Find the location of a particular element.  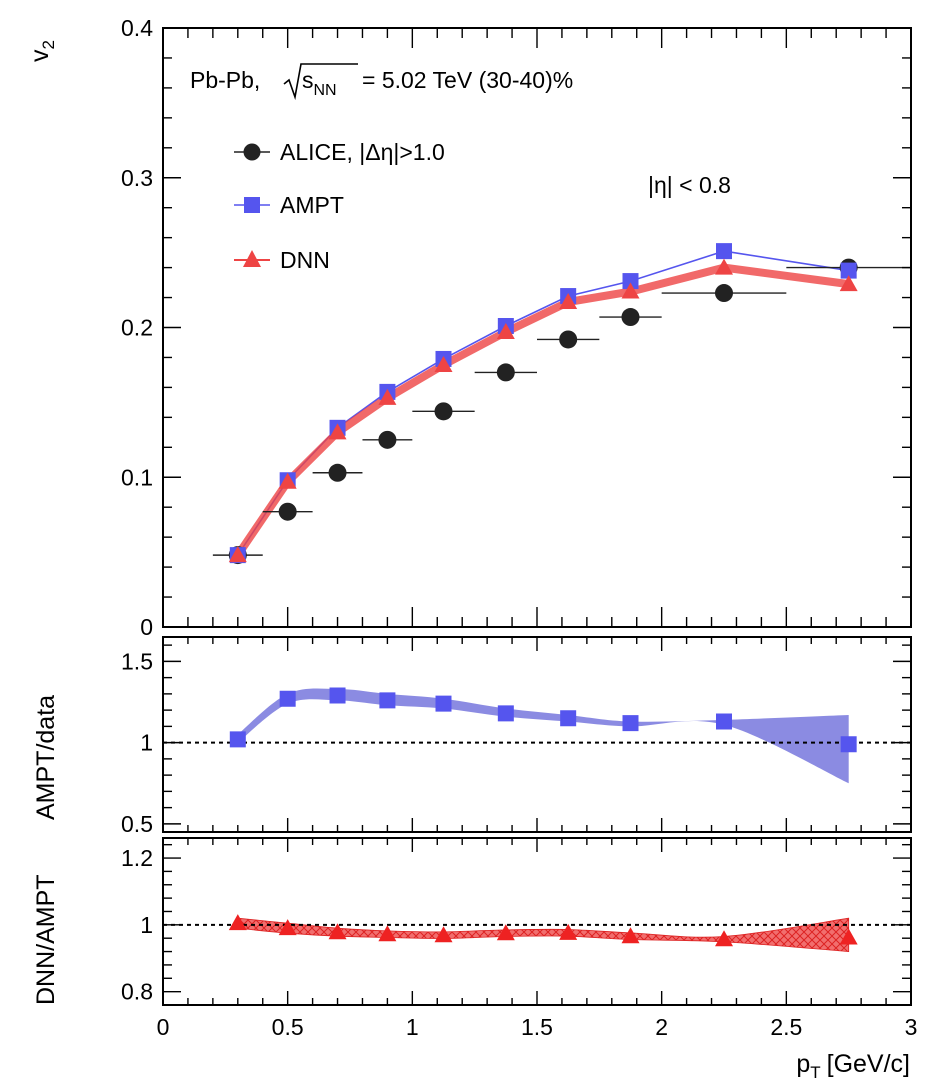

y-tick-label-top: 0.4 is located at coordinates (137, 28).